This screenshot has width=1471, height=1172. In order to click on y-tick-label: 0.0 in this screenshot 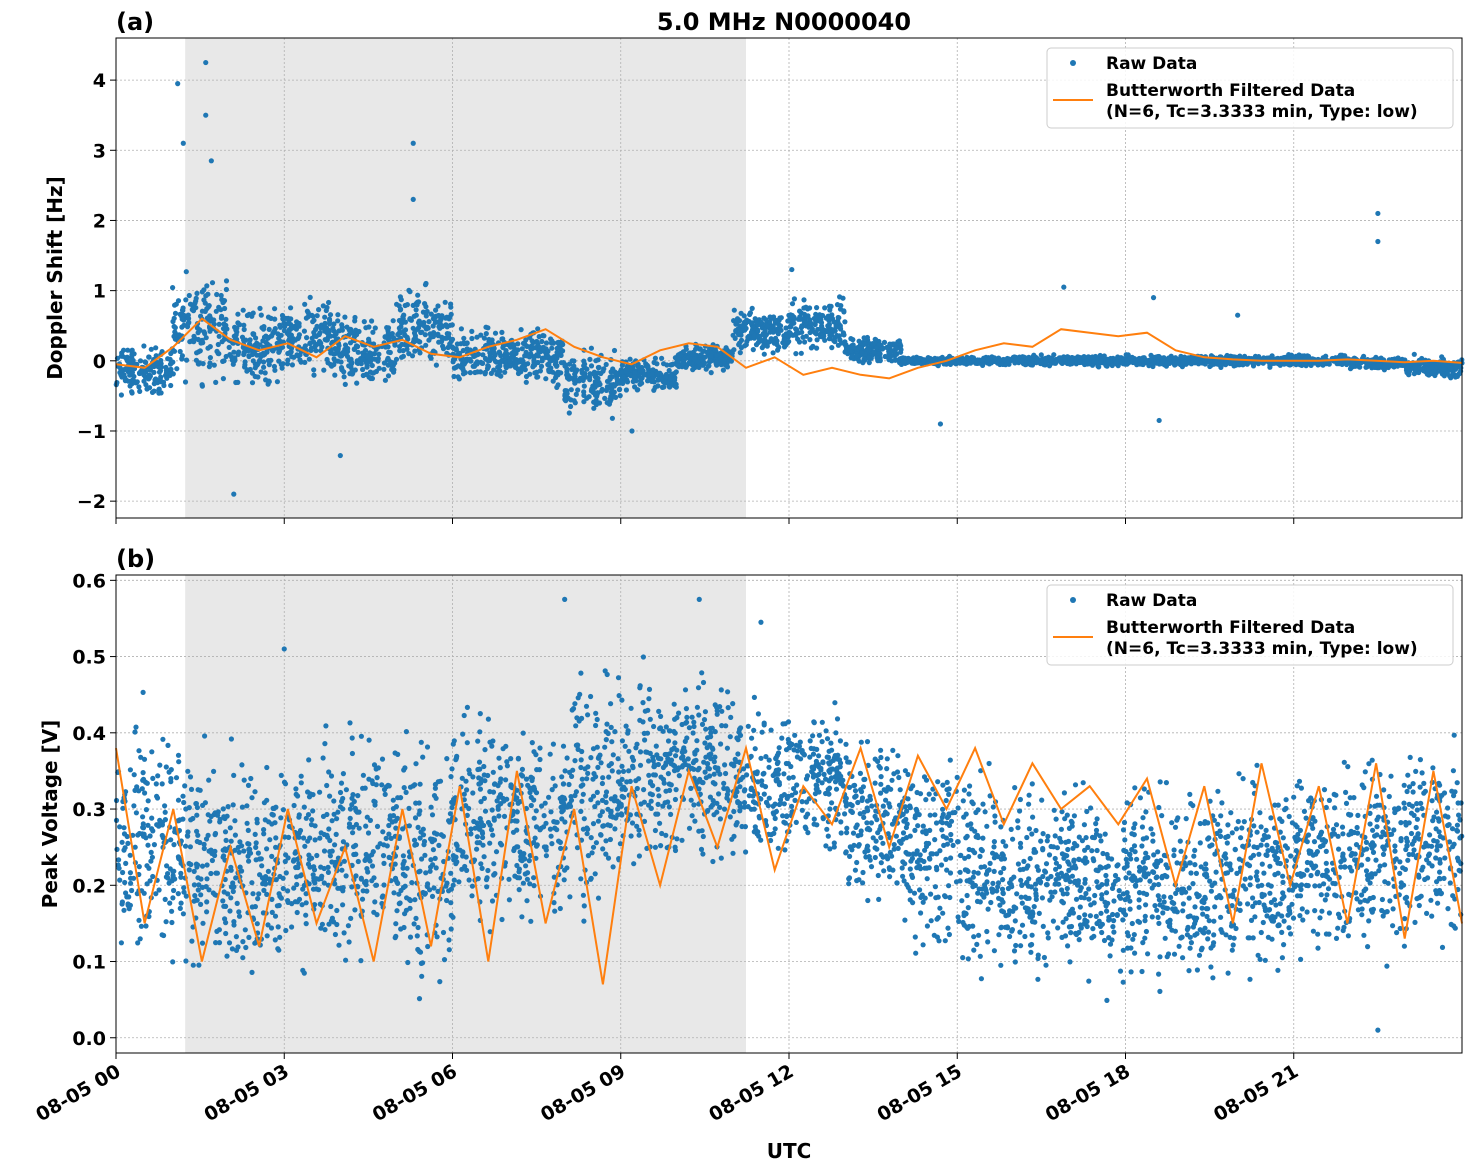, I will do `click(89, 1039)`.